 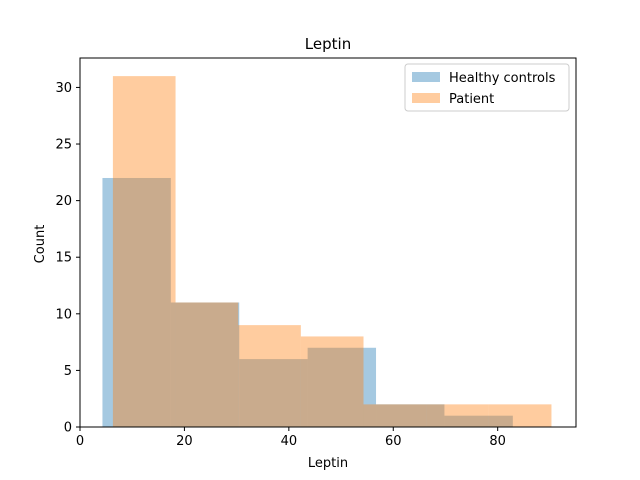 I want to click on y-tick-label: 0, so click(x=68, y=428).